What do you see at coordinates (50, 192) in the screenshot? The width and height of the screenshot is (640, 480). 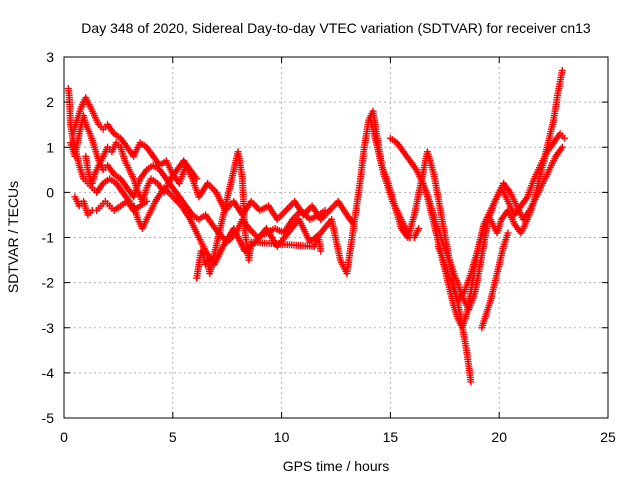 I see `y-tick-label: 0` at bounding box center [50, 192].